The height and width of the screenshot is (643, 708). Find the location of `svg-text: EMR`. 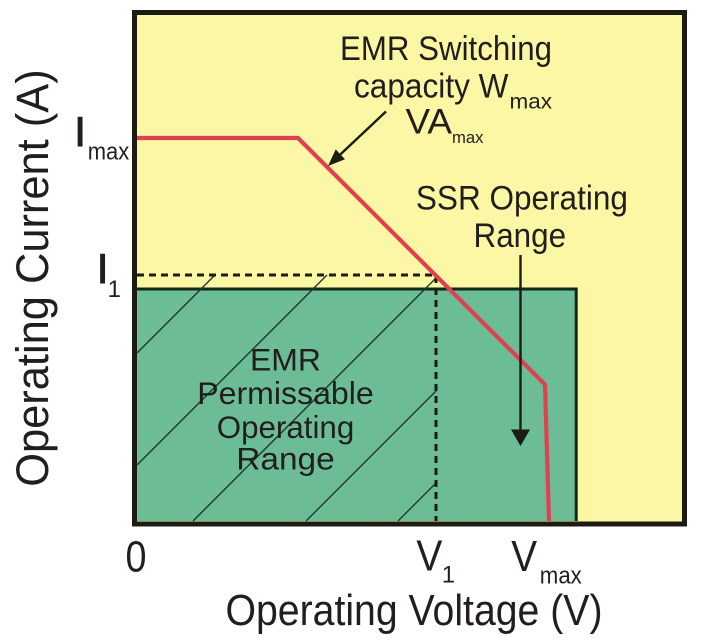

svg-text: EMR is located at coordinates (285, 360).